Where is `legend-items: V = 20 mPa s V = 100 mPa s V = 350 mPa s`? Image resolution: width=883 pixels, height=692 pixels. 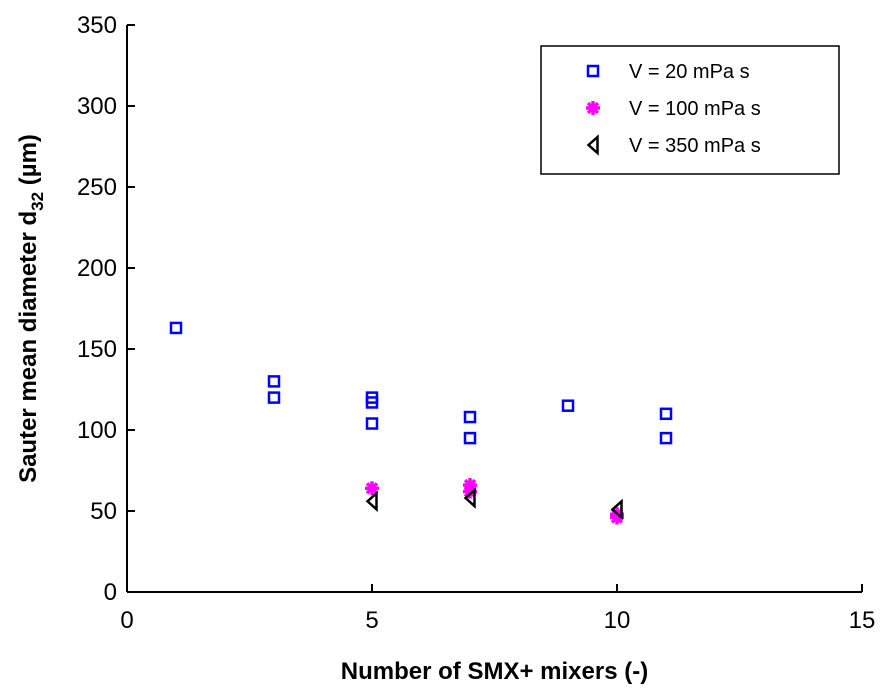
legend-items: V = 20 mPa s V = 100 mPa s V = 350 mPa s is located at coordinates (673, 109).